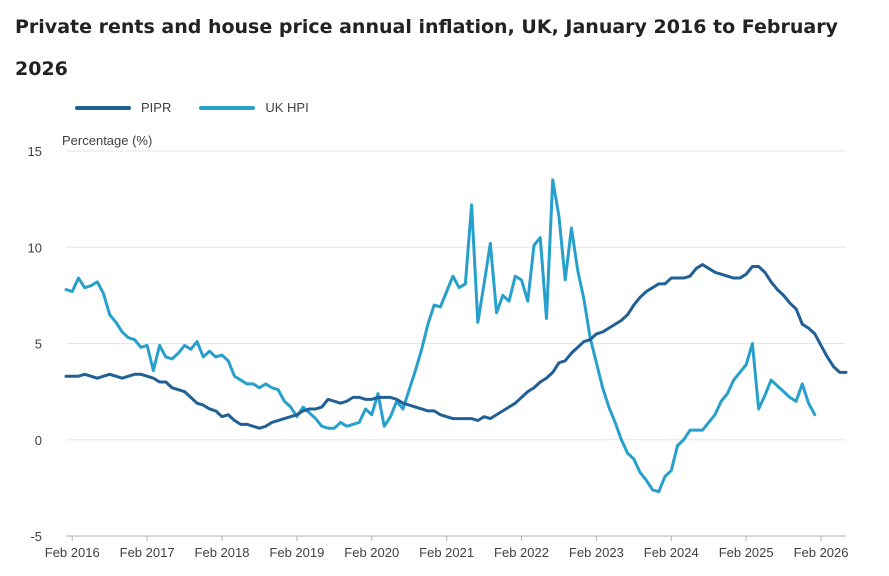 This screenshot has width=889, height=576. I want to click on x-tick-label: Feb 2023, so click(596, 552).